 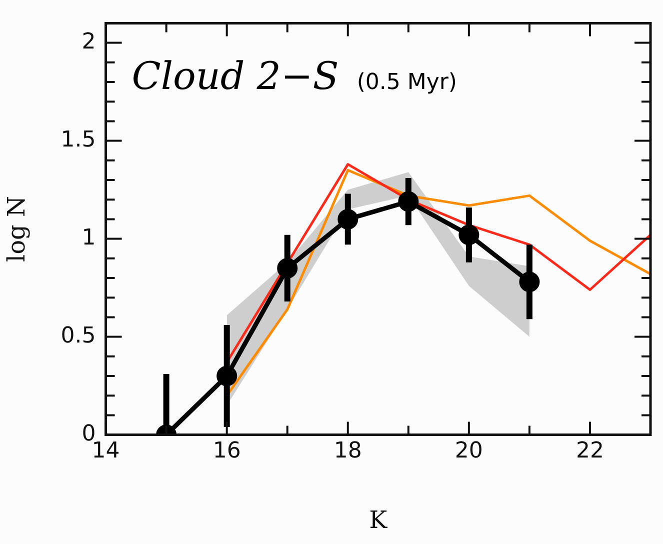 I want to click on x-tick-label: 18, so click(x=348, y=451).